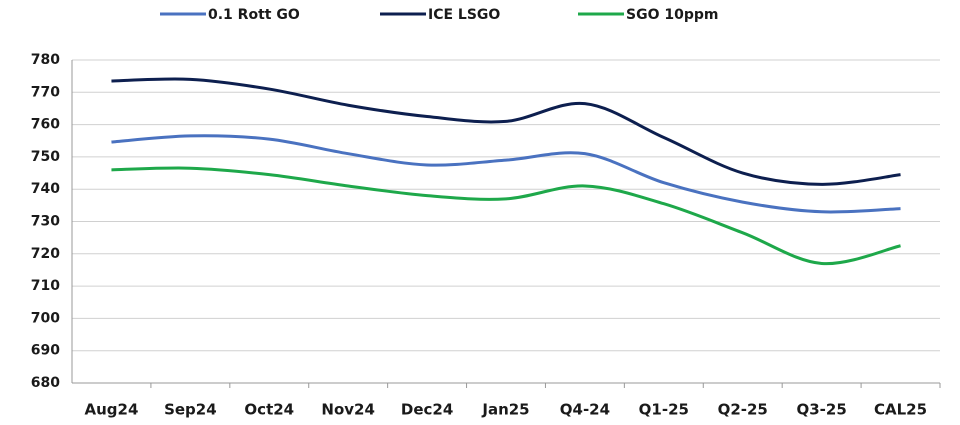  Describe the element at coordinates (505, 410) in the screenshot. I see `x-tick-label: Jan25` at that location.